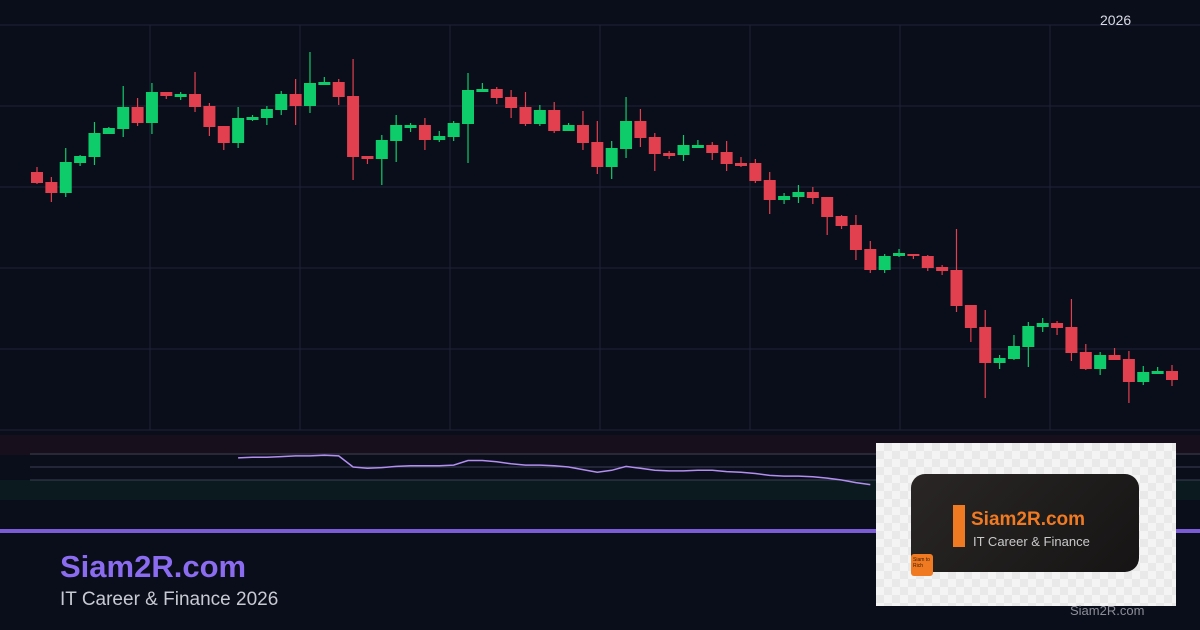 The height and width of the screenshot is (630, 1200). I want to click on watermark: Siam2R.com, so click(1107, 610).